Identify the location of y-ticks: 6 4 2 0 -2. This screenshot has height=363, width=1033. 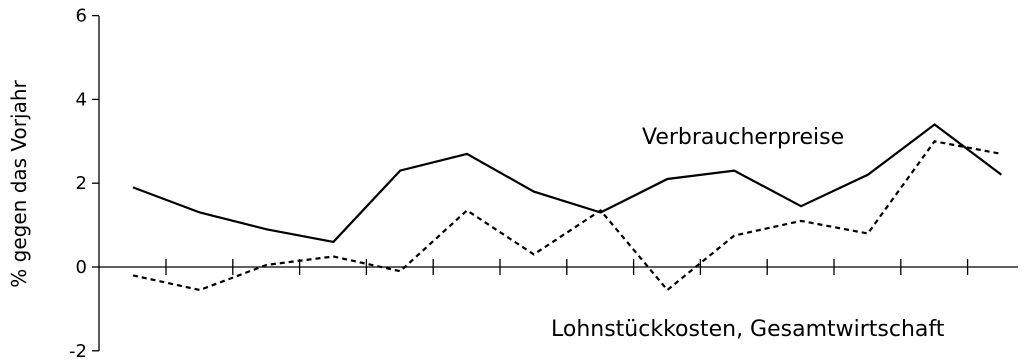
(84, 184).